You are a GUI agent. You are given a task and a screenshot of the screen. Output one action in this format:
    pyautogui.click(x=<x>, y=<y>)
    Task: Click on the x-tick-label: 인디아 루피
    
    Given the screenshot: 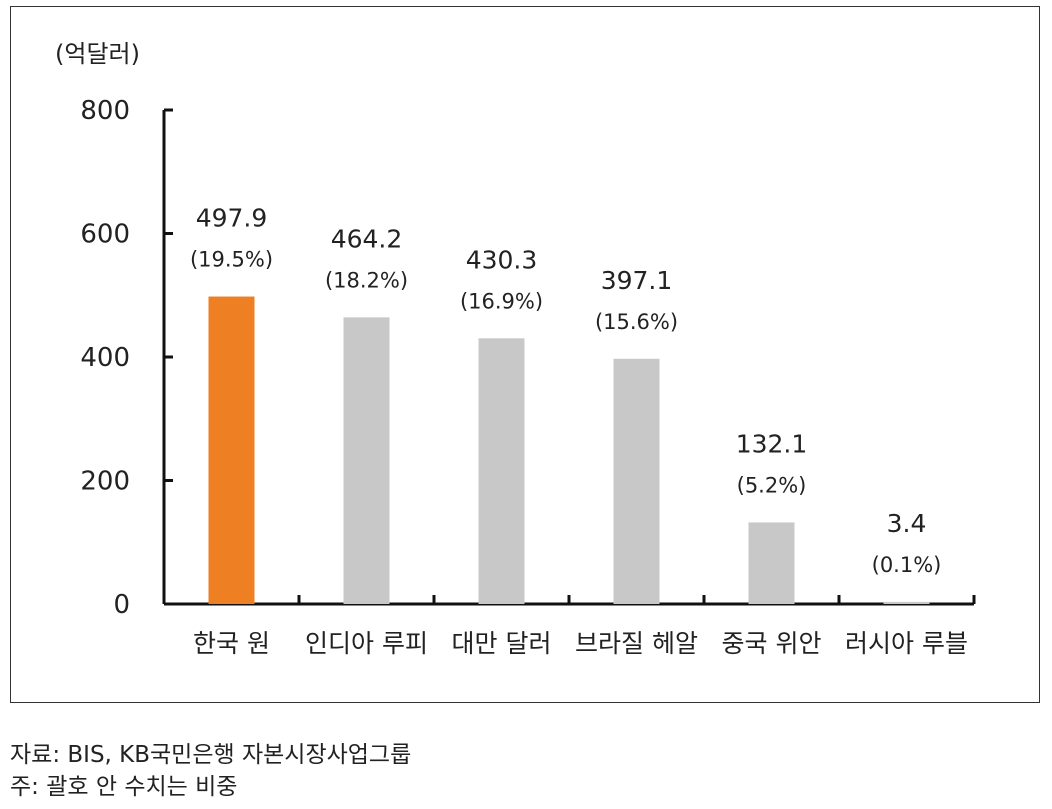 What is the action you would take?
    pyautogui.click(x=366, y=643)
    